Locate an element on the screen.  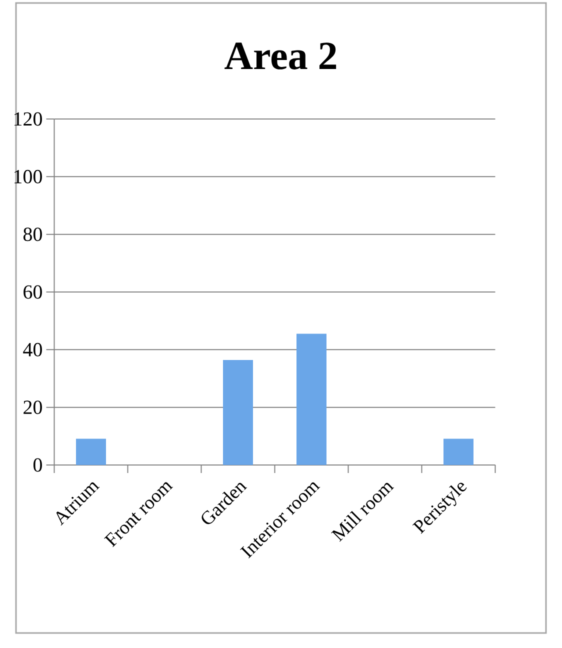
chart-title: Area 2 is located at coordinates (280, 56).